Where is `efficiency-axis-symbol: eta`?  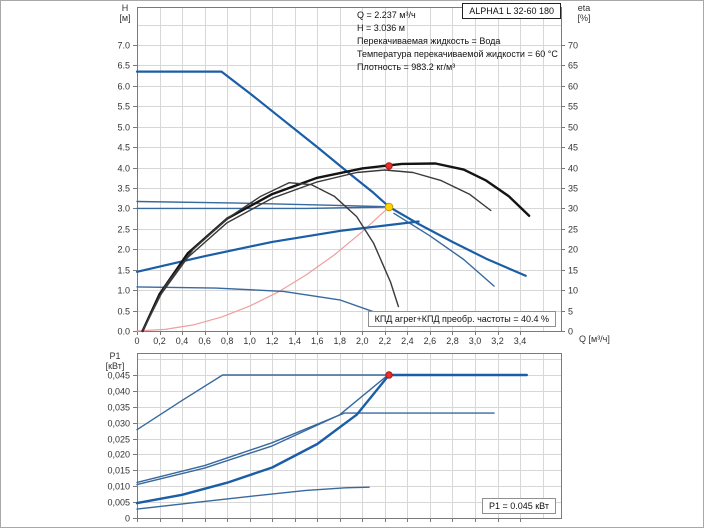
efficiency-axis-symbol: eta is located at coordinates (584, 8).